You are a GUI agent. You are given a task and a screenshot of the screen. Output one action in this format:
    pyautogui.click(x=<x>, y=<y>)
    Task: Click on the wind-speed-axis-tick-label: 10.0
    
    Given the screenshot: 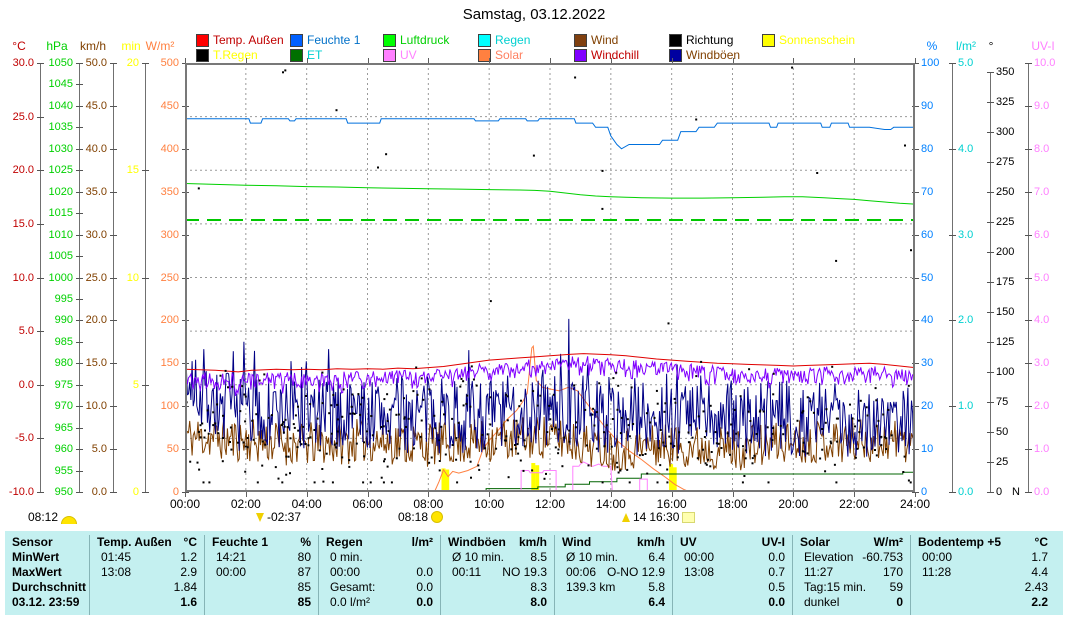 What is the action you would take?
    pyautogui.click(x=96, y=406)
    